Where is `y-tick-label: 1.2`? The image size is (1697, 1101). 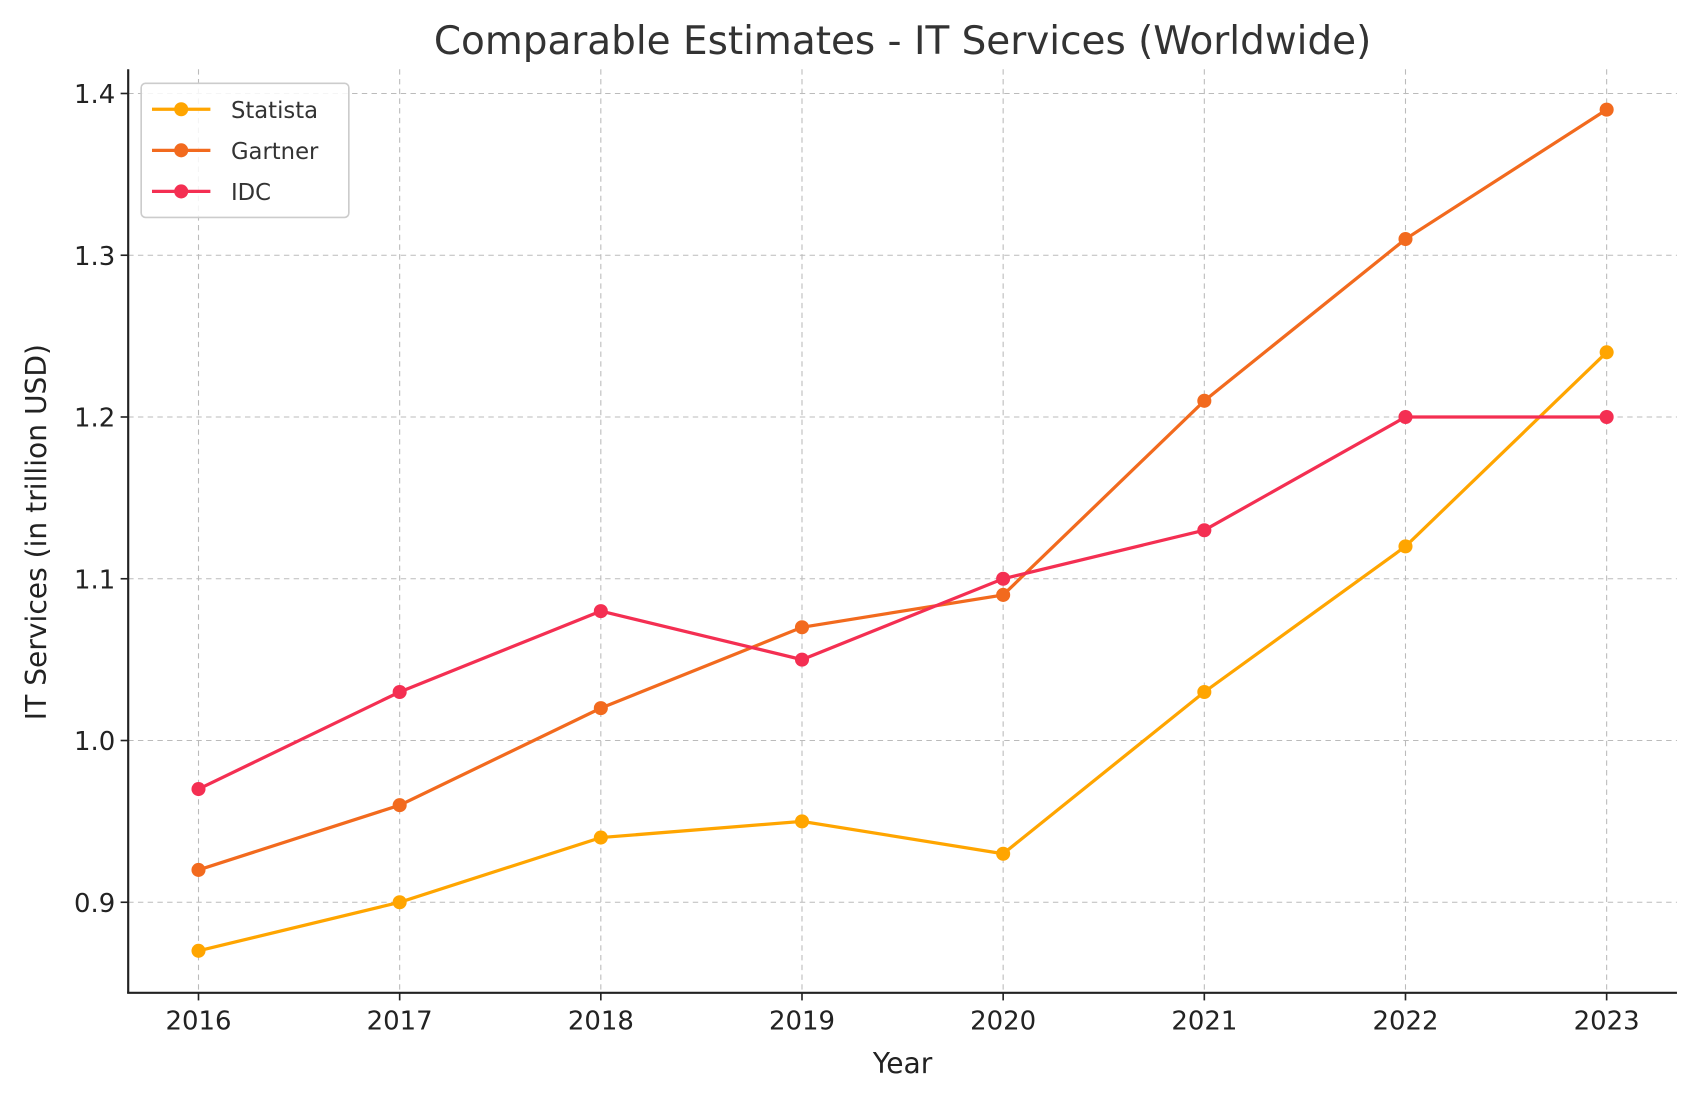 y-tick-label: 1.2 is located at coordinates (94, 419).